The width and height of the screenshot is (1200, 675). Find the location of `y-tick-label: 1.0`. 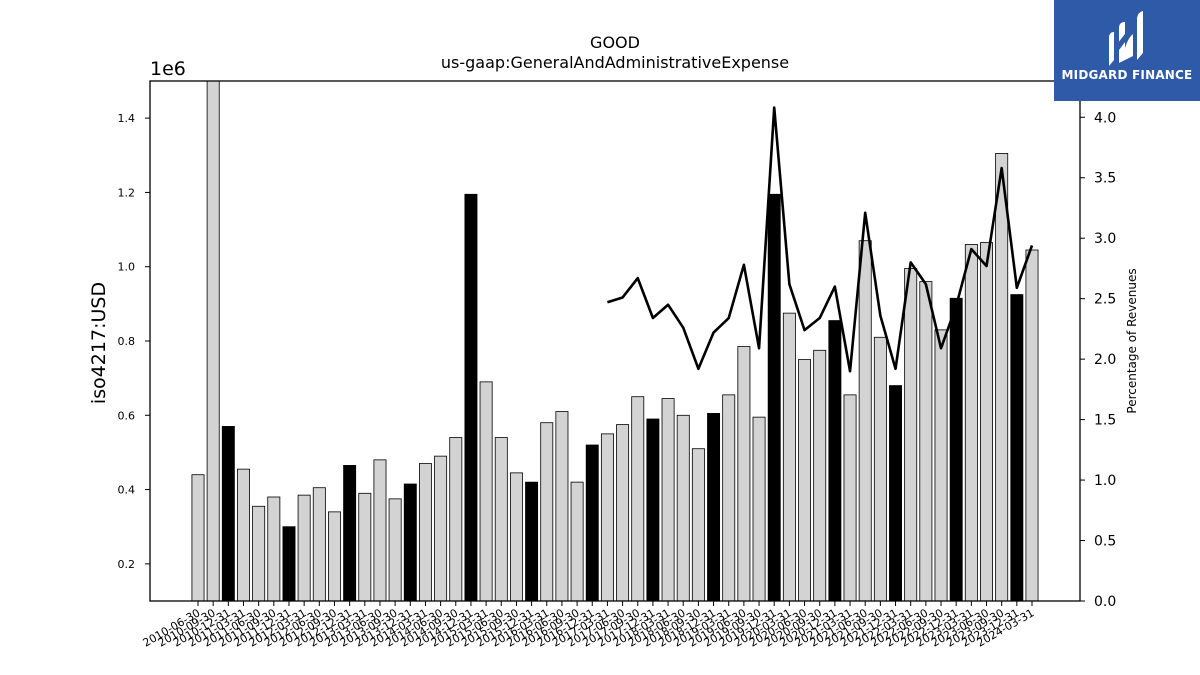

y-tick-label: 1.0 is located at coordinates (127, 267).